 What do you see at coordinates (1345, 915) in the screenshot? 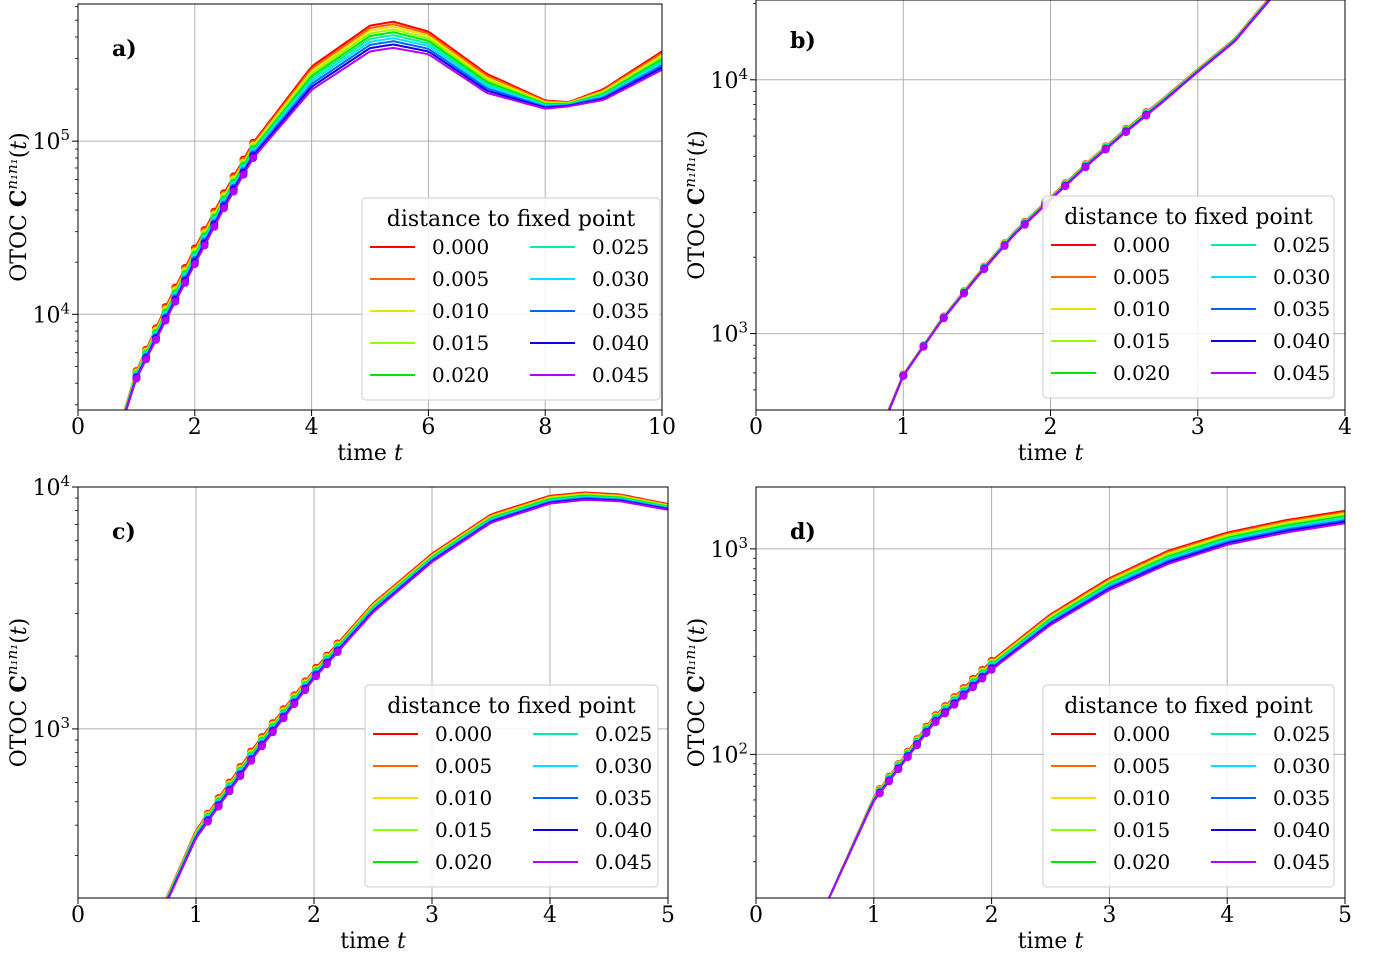
I see `x-tick-label: 5` at bounding box center [1345, 915].